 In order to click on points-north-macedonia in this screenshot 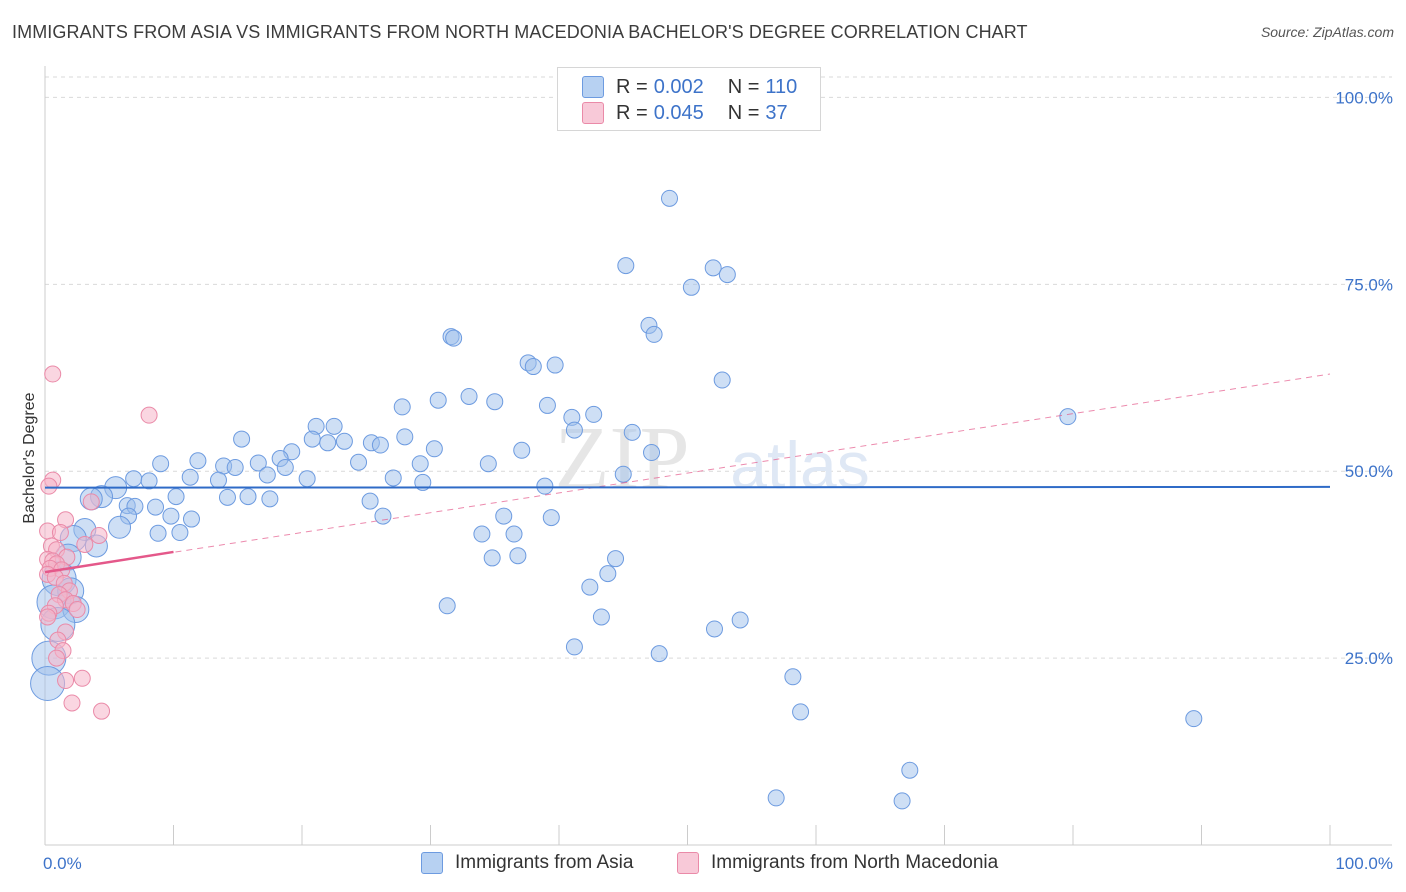, I will do `click(98, 542)`.